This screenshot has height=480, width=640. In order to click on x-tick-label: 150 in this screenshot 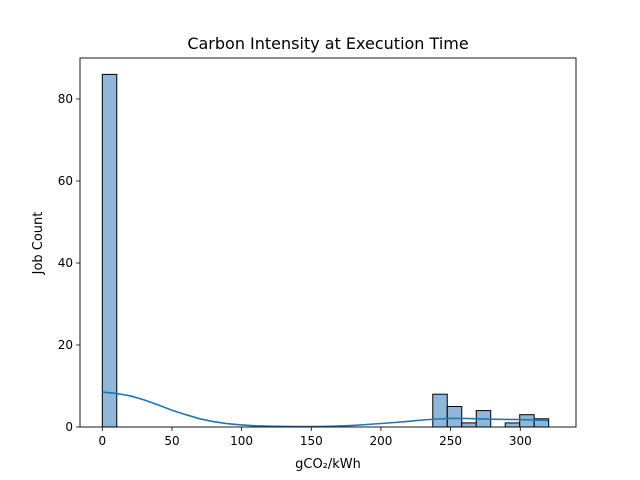, I will do `click(311, 441)`.